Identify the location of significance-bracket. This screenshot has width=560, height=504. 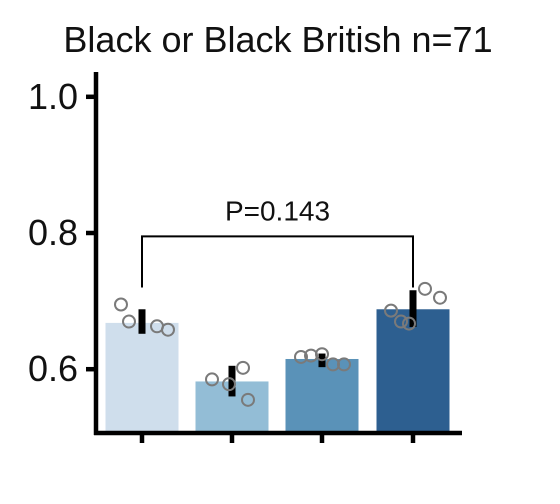
(277, 261).